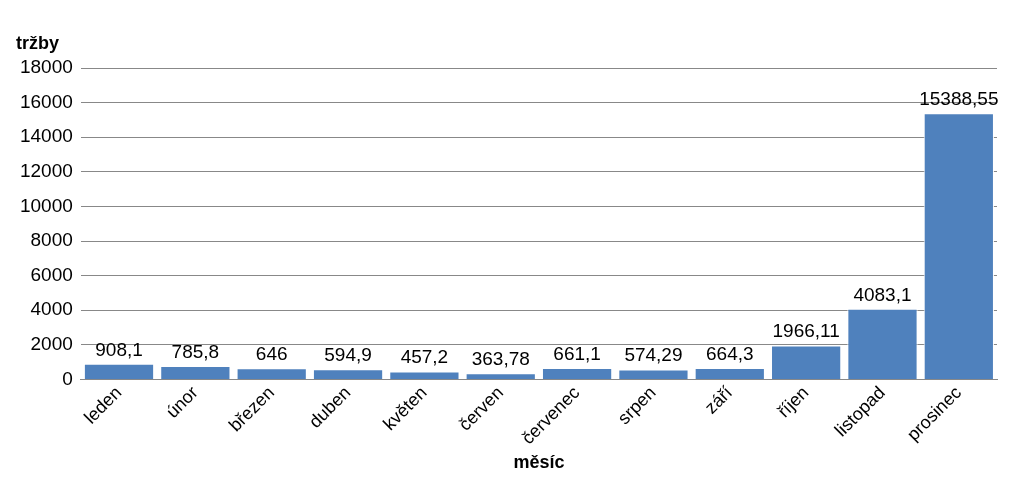 The width and height of the screenshot is (1013, 478). I want to click on y-tick-label: 0, so click(67, 378).